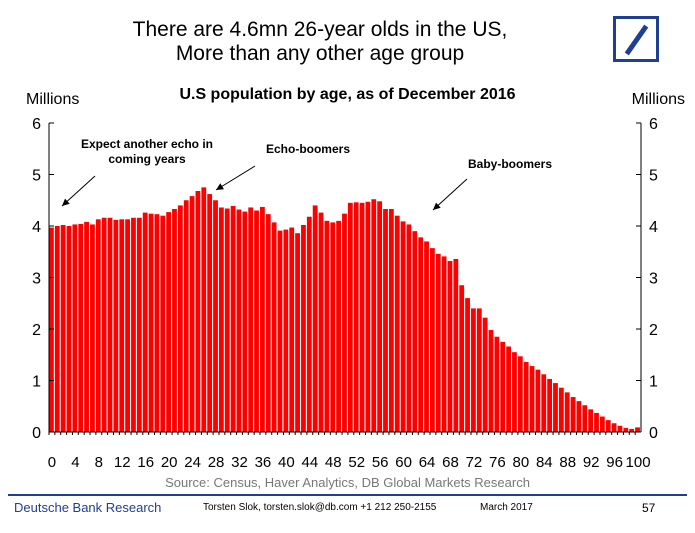 This screenshot has height=533, width=695. Describe the element at coordinates (147, 144) in the screenshot. I see `annotation-line: Expect another echo in` at that location.